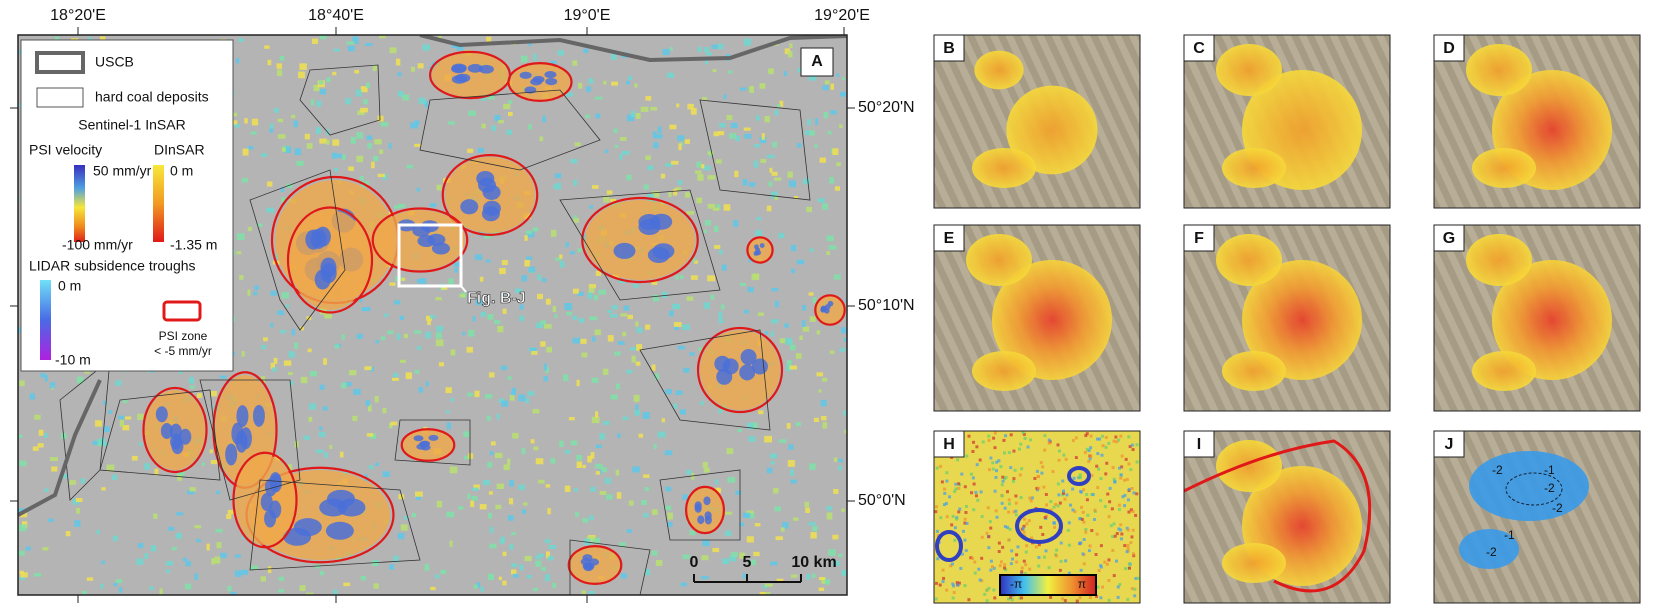  I want to click on legend-heading: Sentinel-1 InSAR, so click(131, 125).